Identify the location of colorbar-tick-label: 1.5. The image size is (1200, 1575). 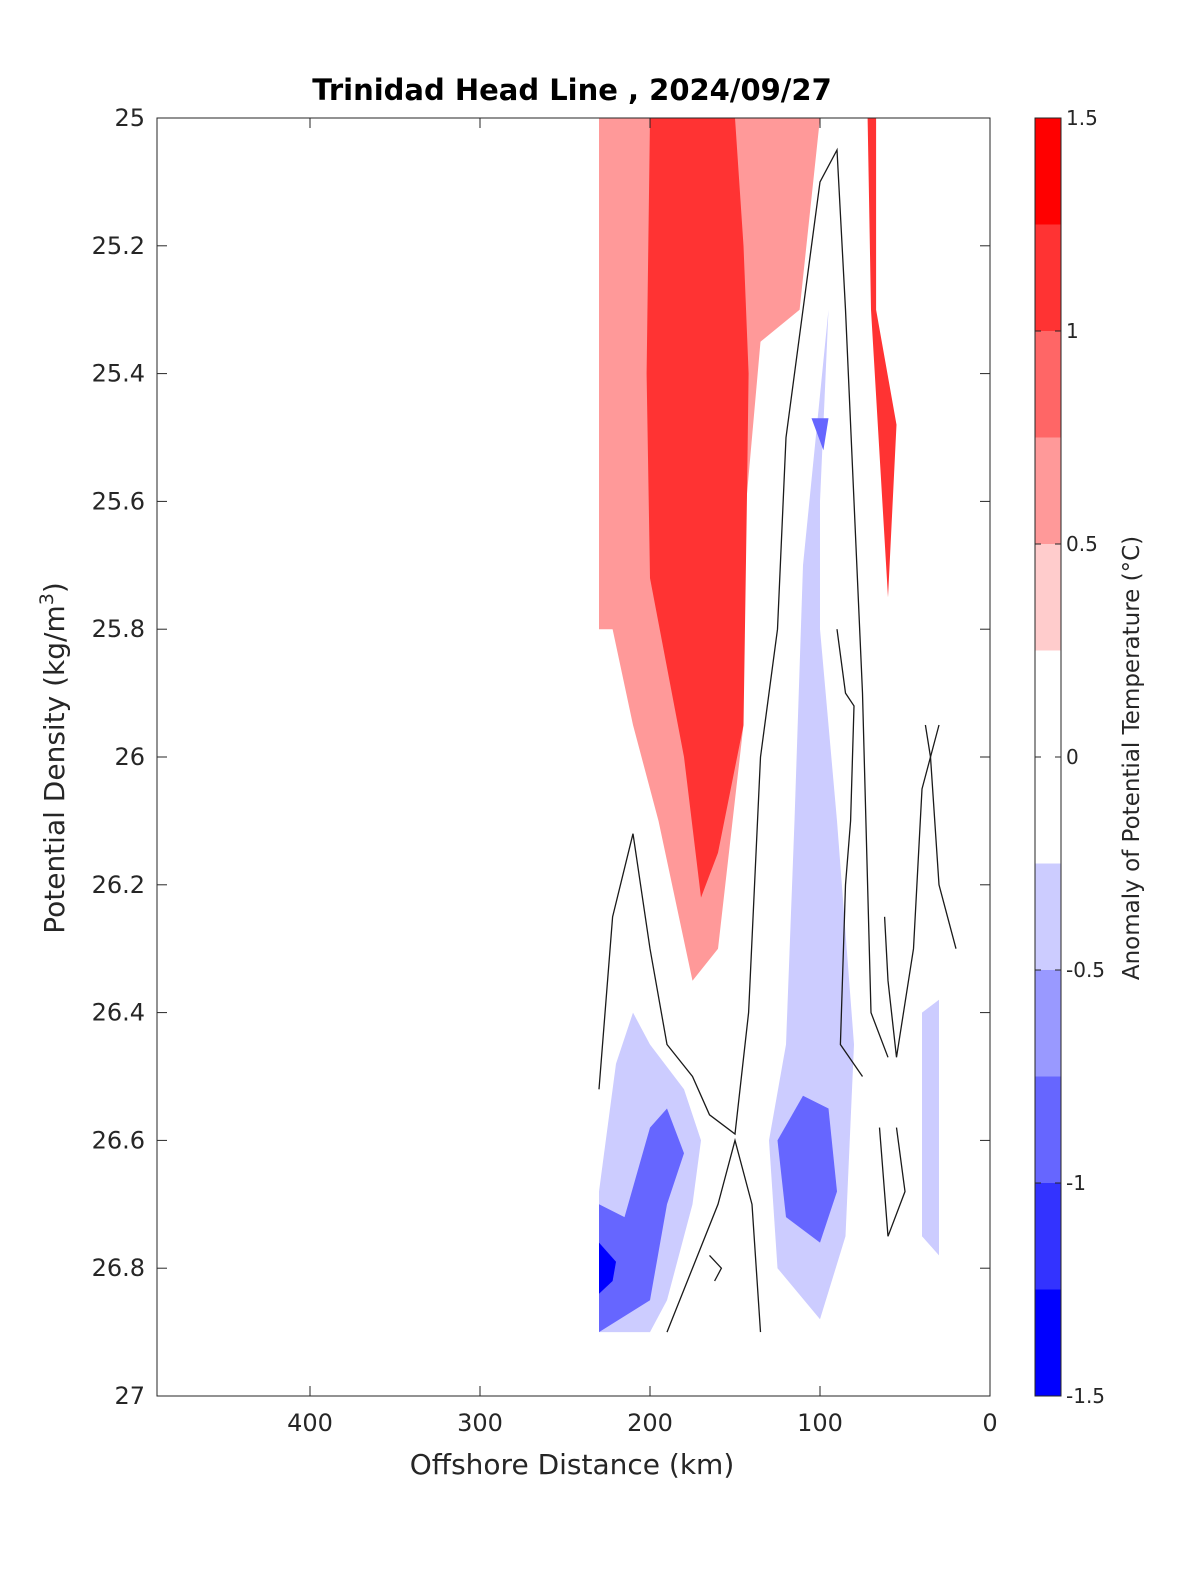
(1082, 118).